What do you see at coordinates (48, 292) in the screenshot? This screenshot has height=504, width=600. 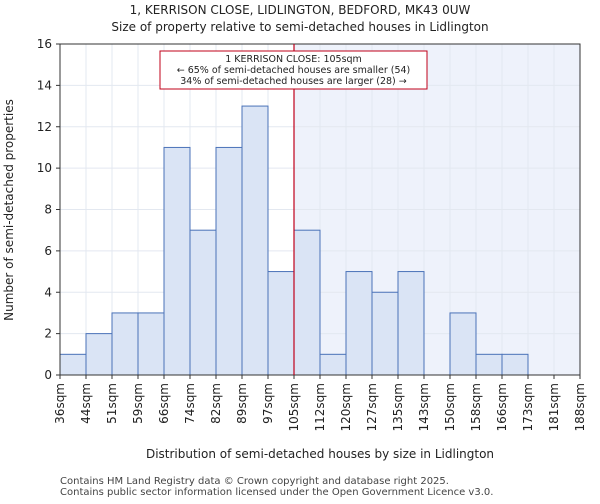 I see `y-tick-label: 4` at bounding box center [48, 292].